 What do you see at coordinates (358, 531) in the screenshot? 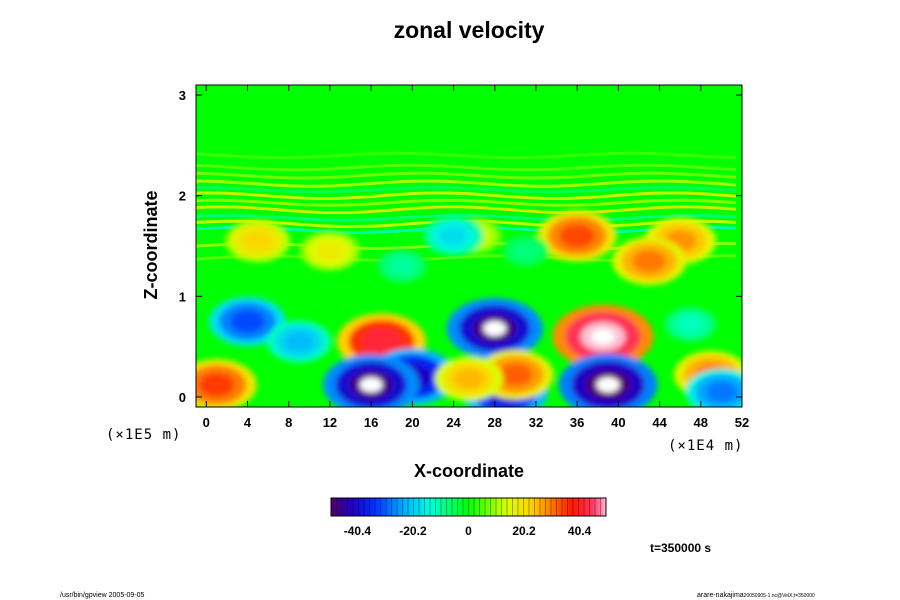
I see `colorbar-tick-label: -40.4` at bounding box center [358, 531].